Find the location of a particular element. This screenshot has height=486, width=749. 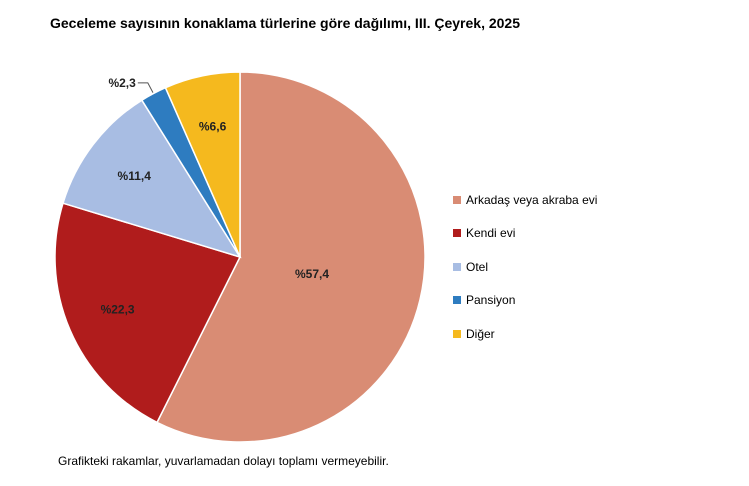

slice-label-arkadas-veya-akraba-evi: %57,4 is located at coordinates (312, 274).